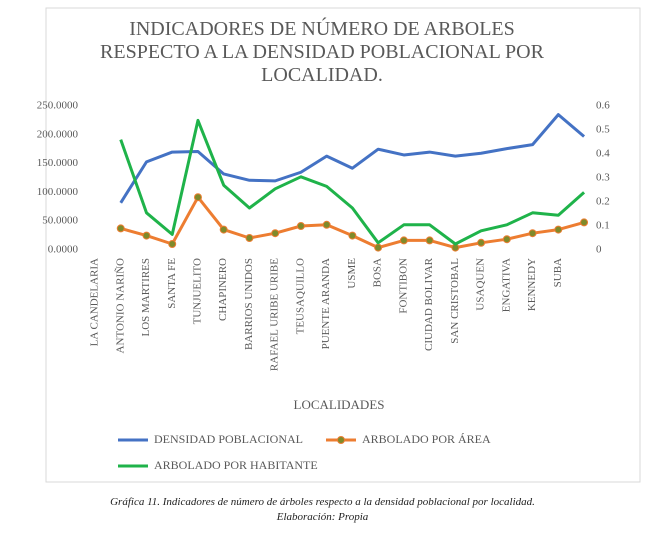 Image resolution: width=645 pixels, height=537 pixels. Describe the element at coordinates (120, 305) in the screenshot. I see `x-tick-label: ANTONIO NARIÑO` at that location.